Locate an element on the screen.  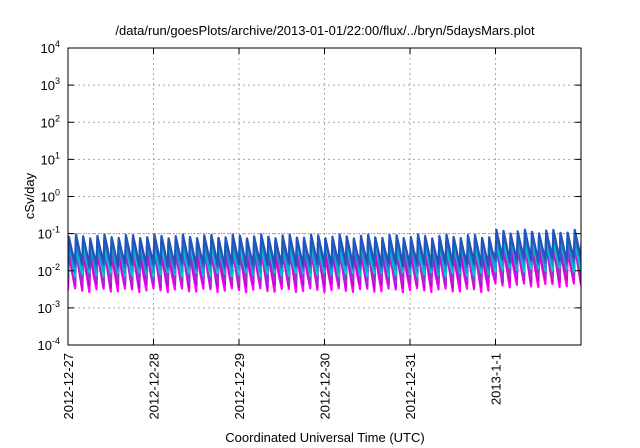
x-tick-label: 2013-1-1 is located at coordinates (496, 379).